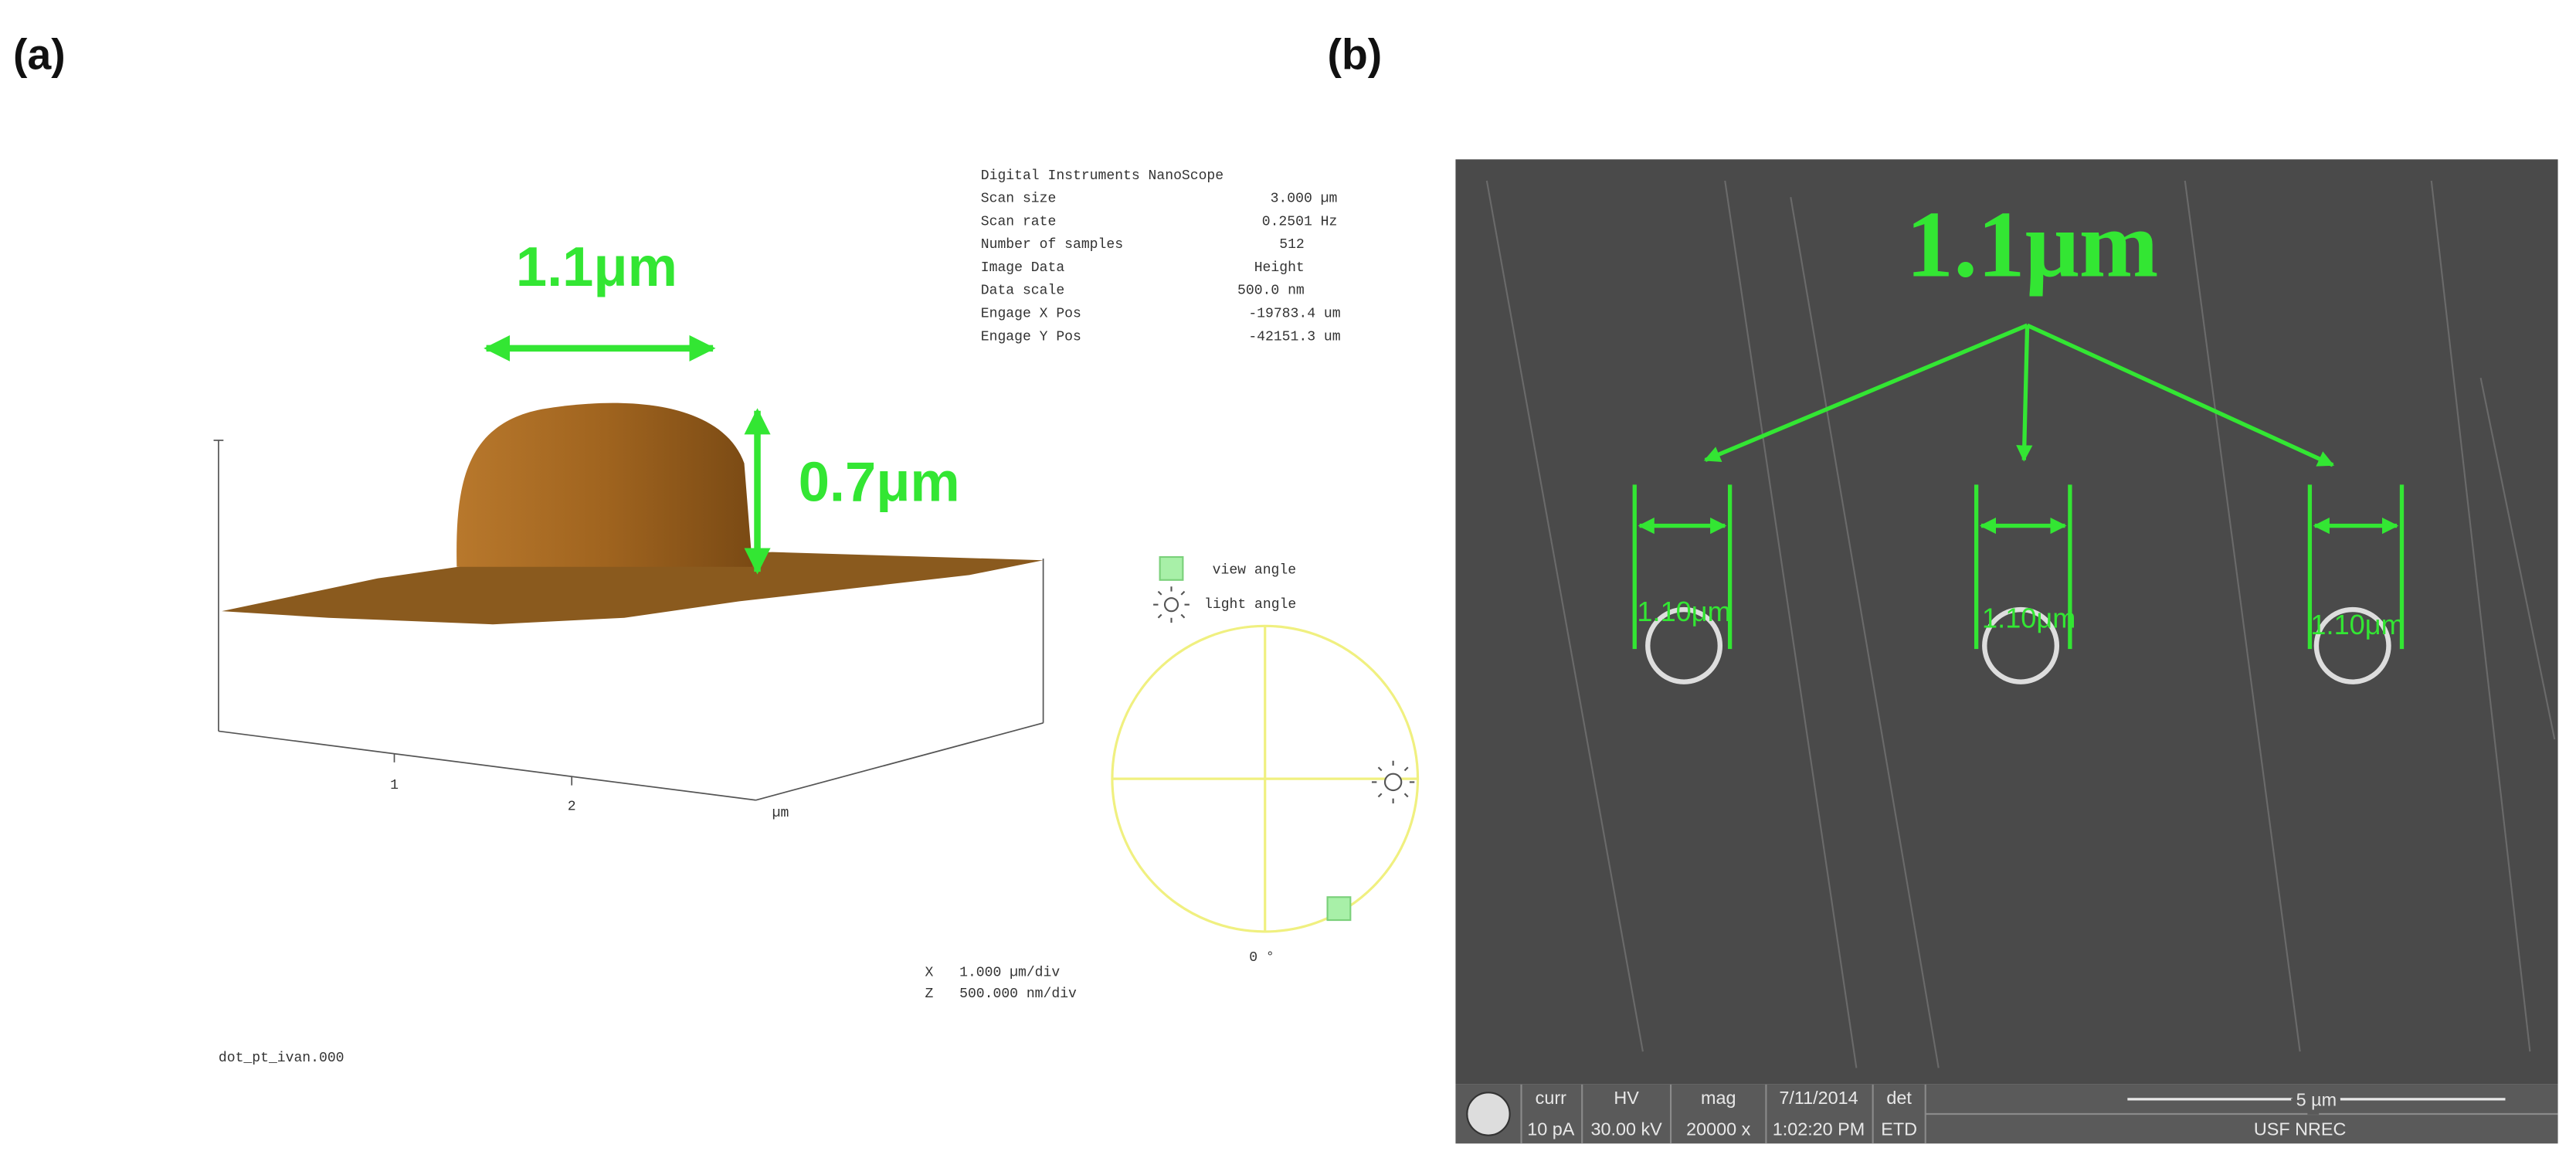  I want to click on afm-dot, so click(604, 485).